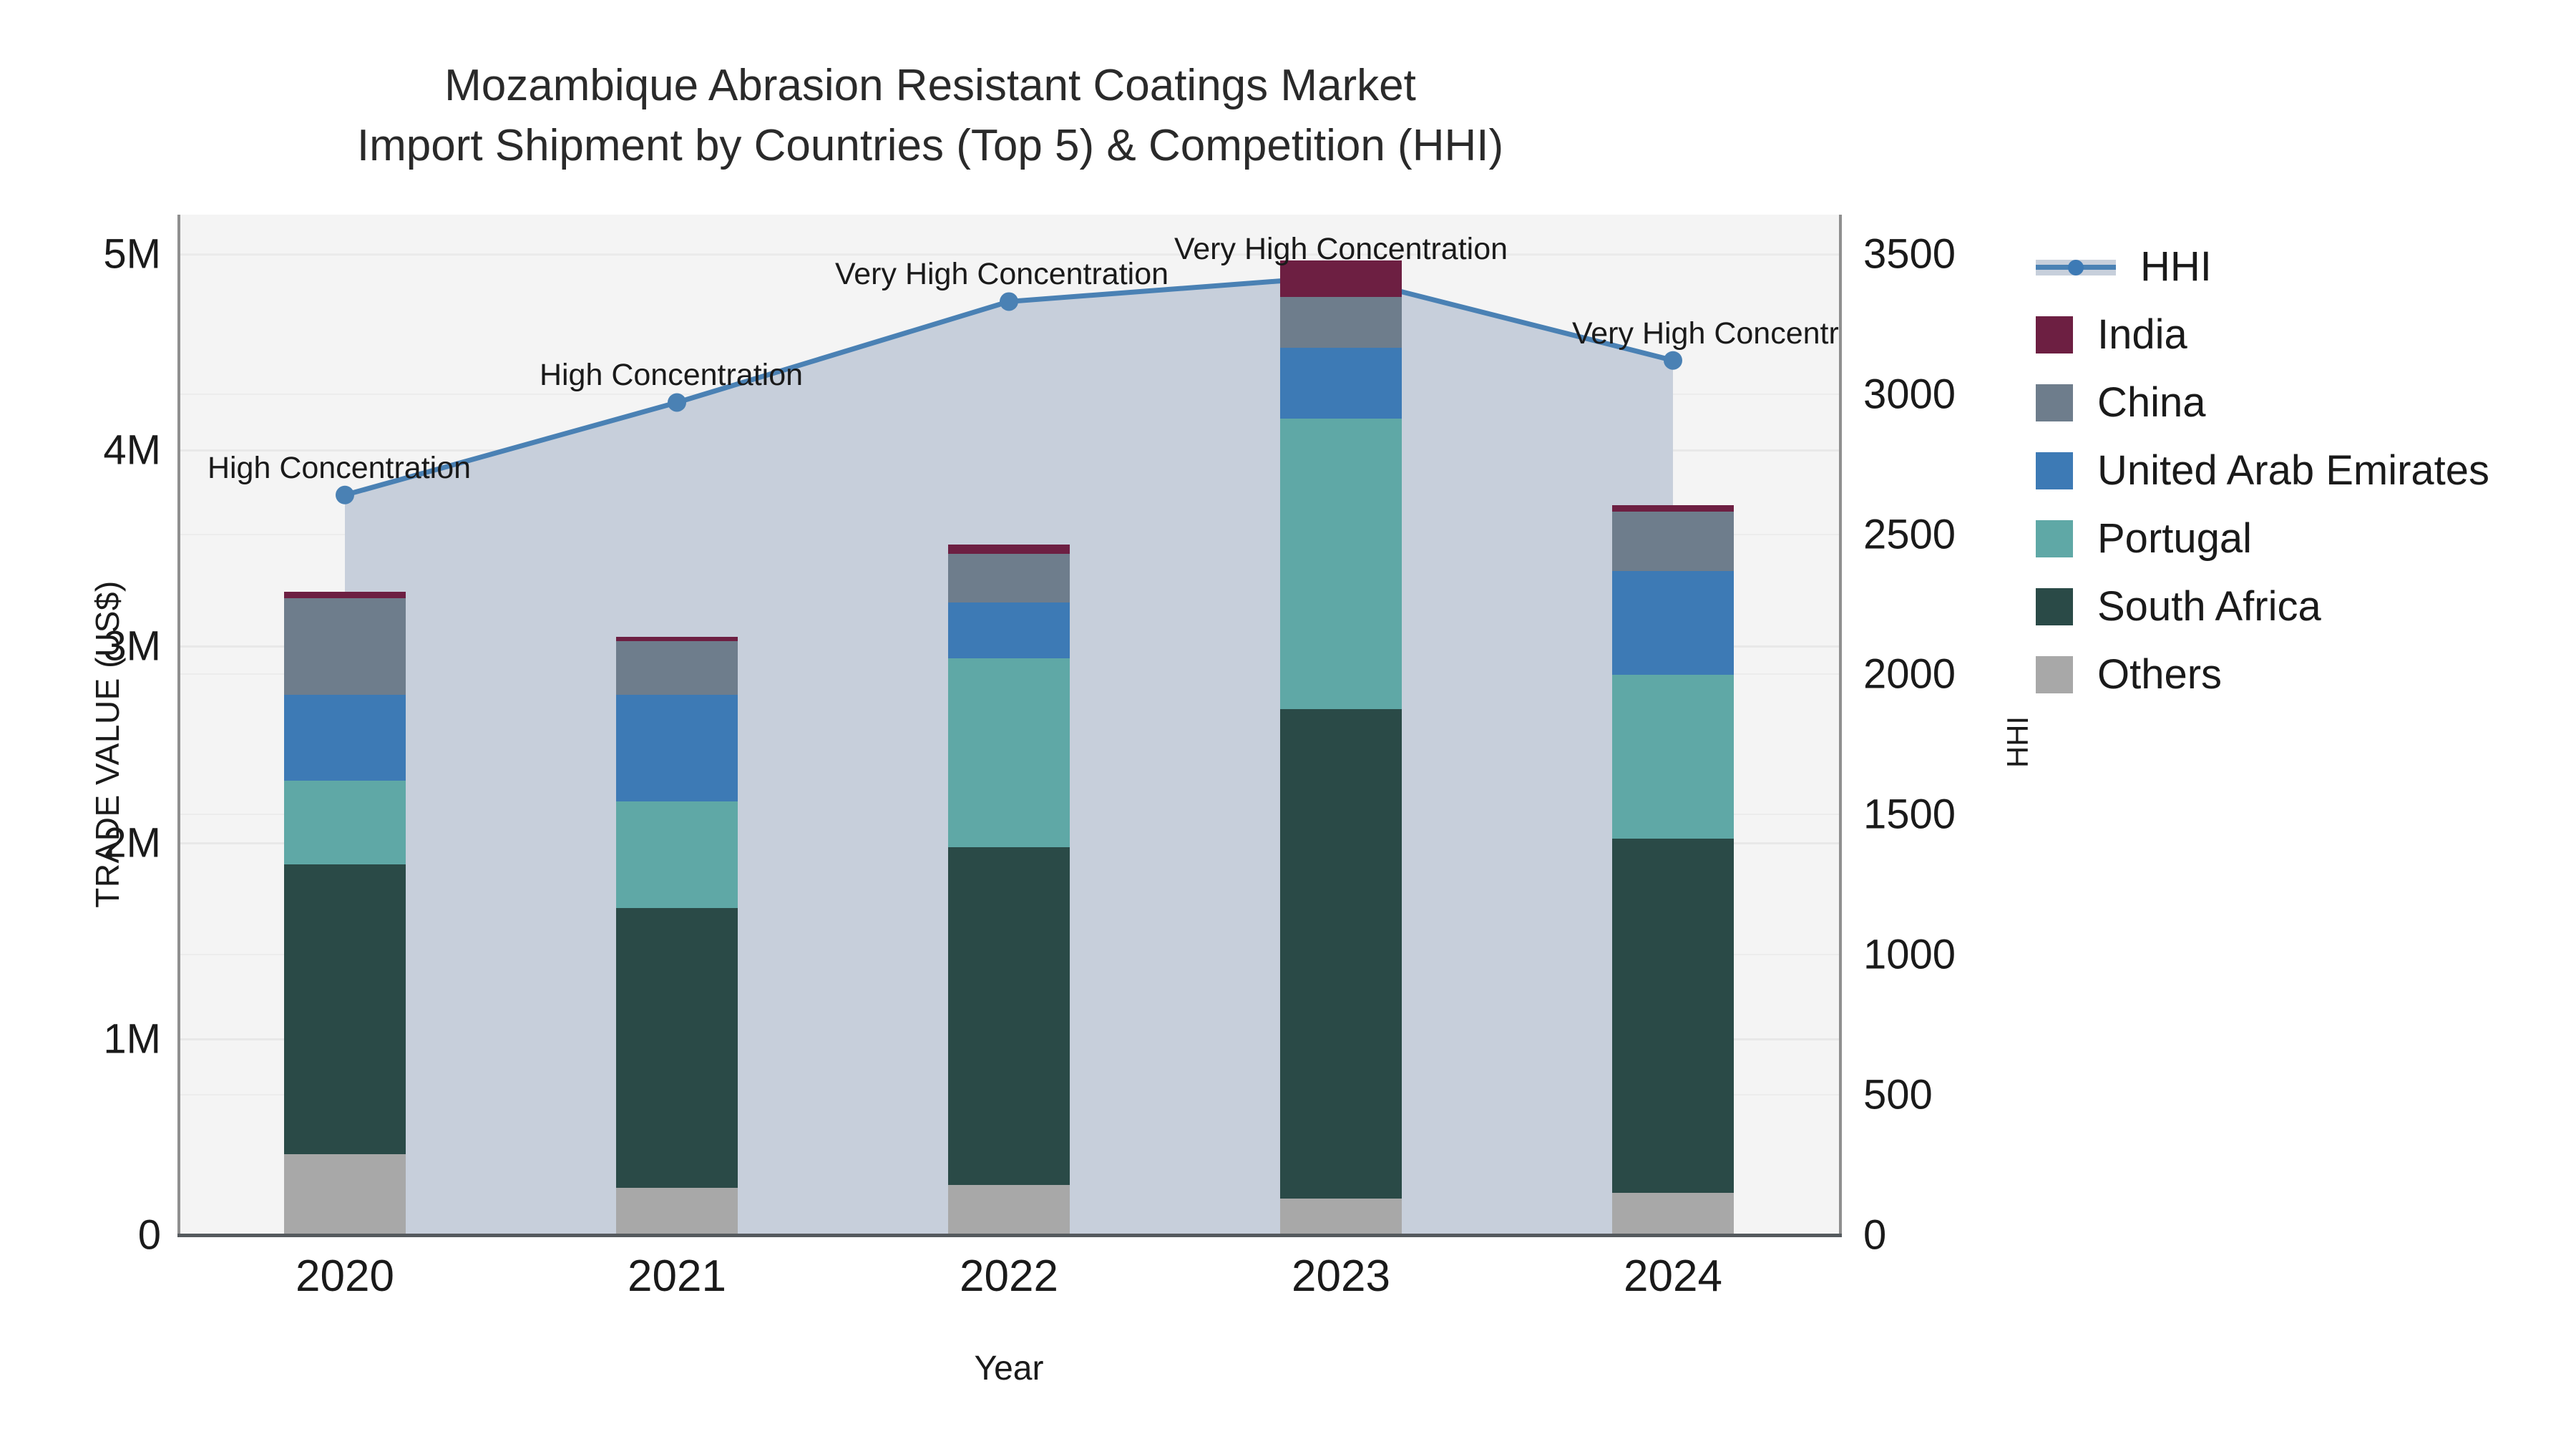 The height and width of the screenshot is (1449, 2576). What do you see at coordinates (1909, 534) in the screenshot?
I see `y-tick-right: 2500` at bounding box center [1909, 534].